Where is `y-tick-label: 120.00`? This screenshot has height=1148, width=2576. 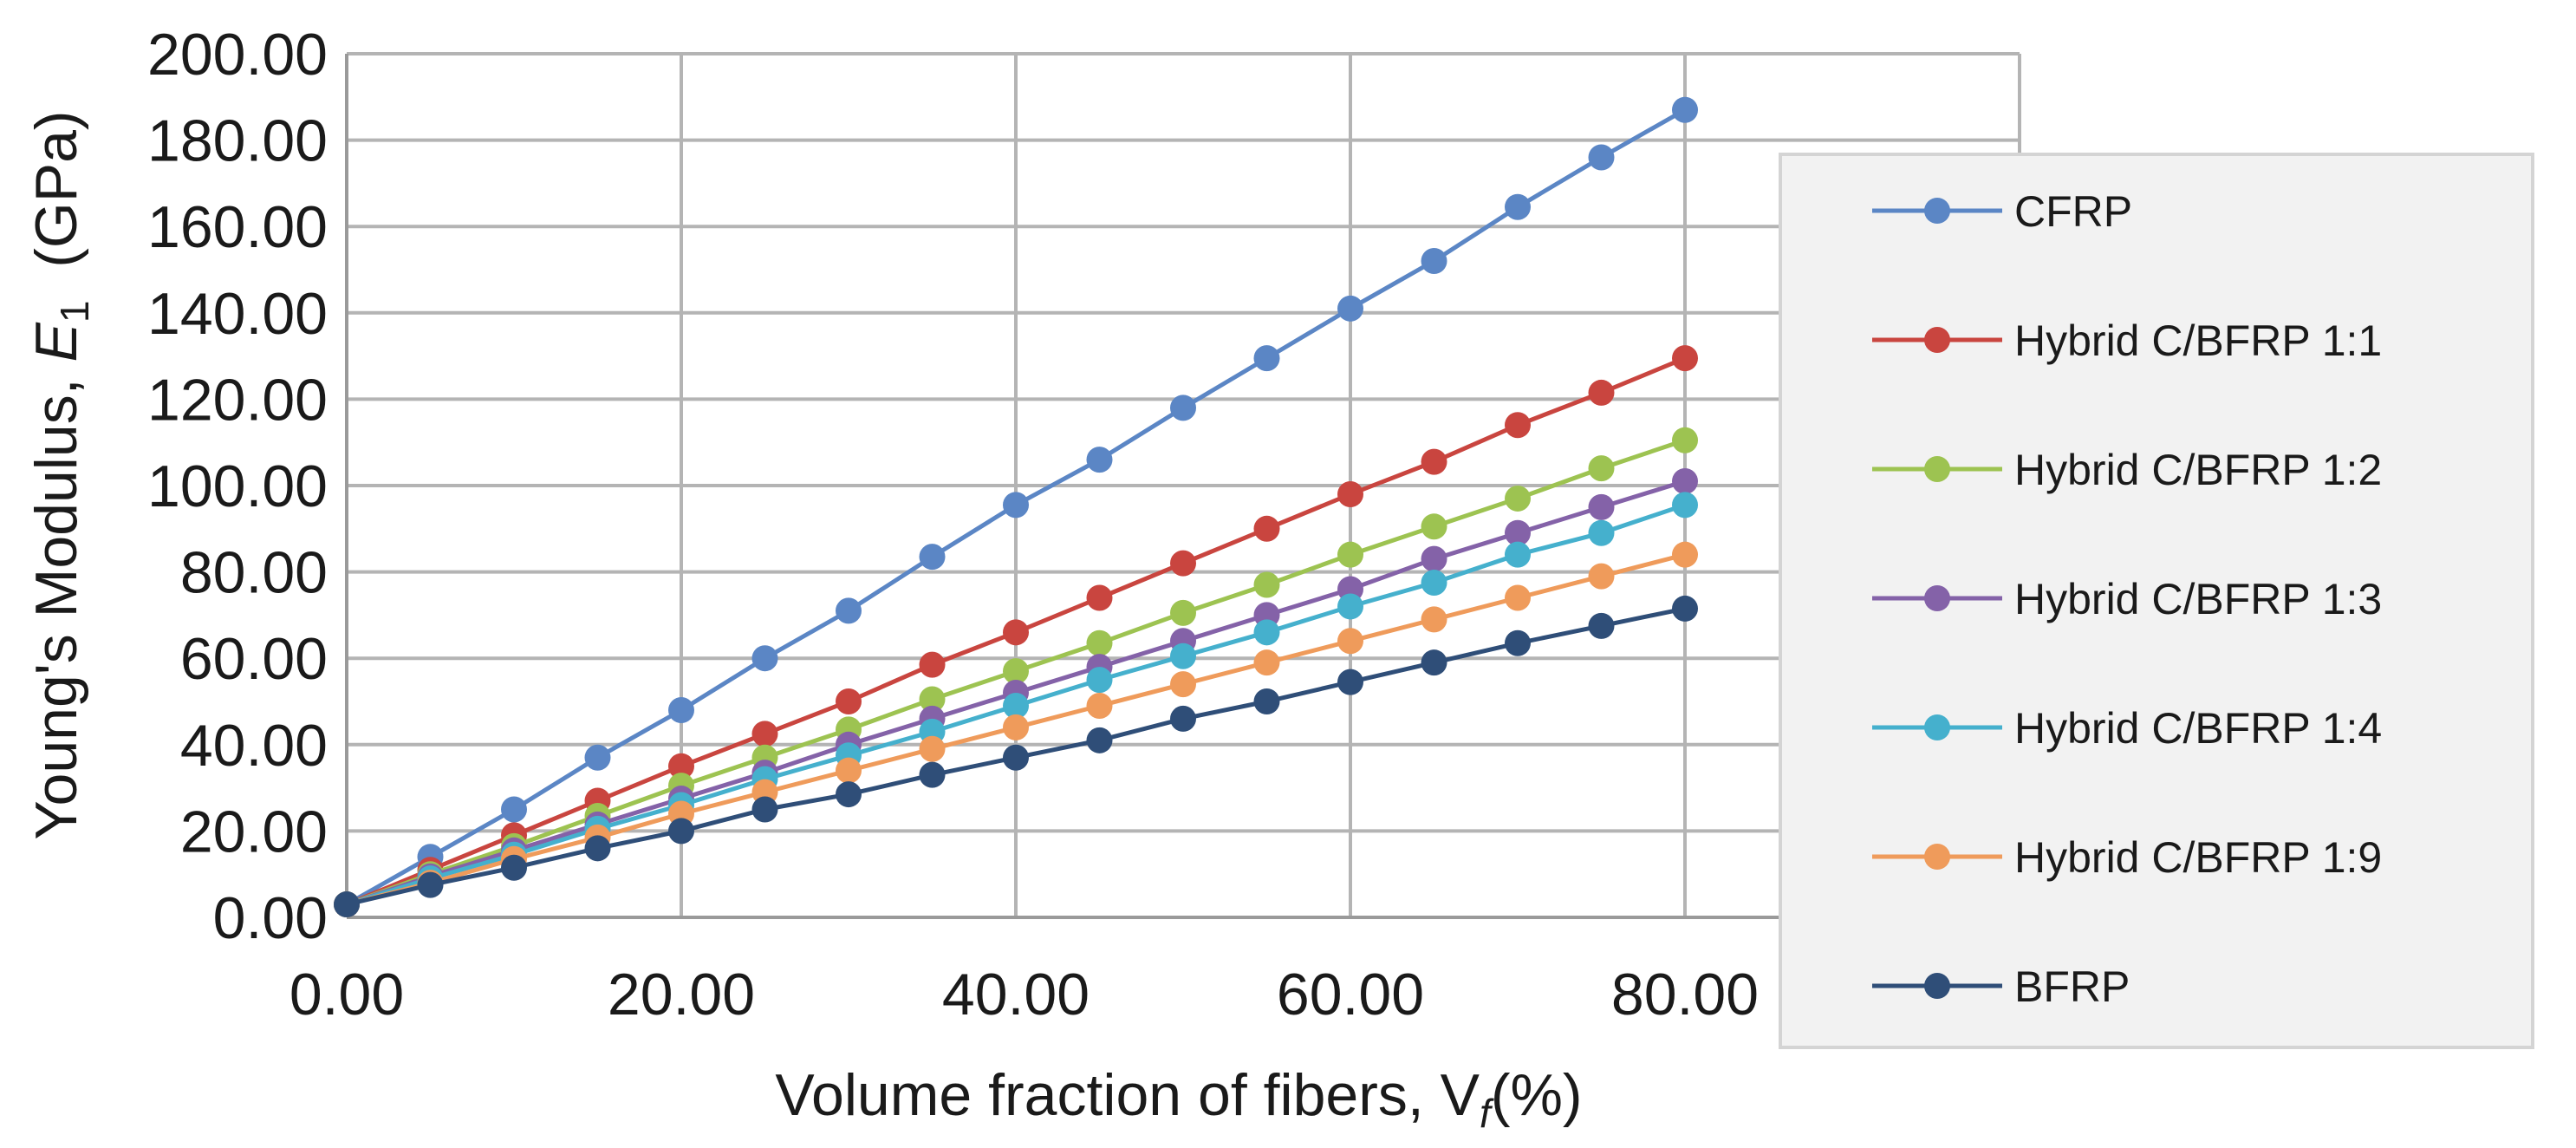
y-tick-label: 120.00 is located at coordinates (237, 400).